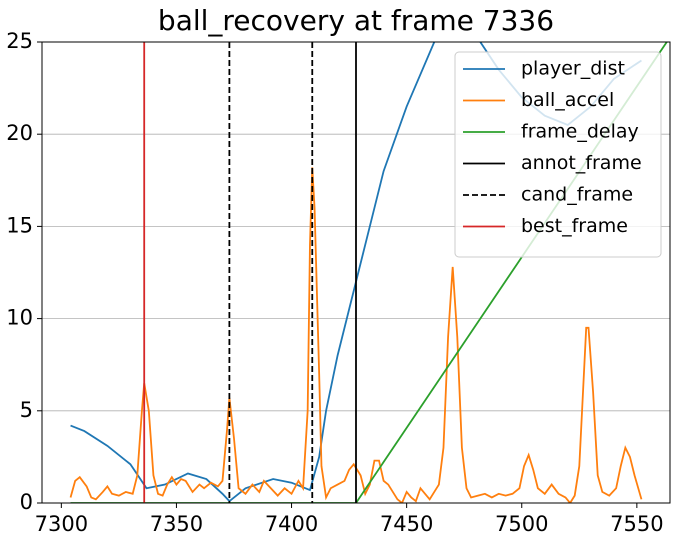  What do you see at coordinates (636, 524) in the screenshot?
I see `x-tick-label: 7550` at bounding box center [636, 524].